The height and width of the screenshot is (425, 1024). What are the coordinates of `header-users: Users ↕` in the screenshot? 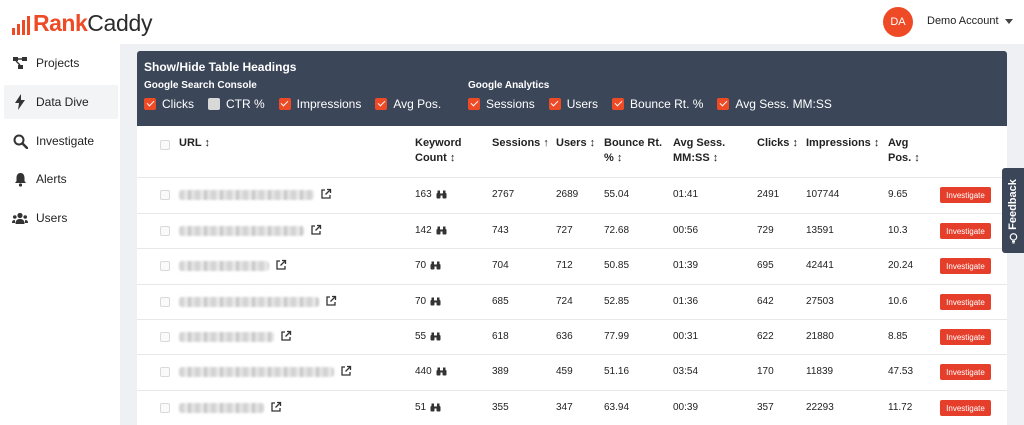 It's located at (575, 143).